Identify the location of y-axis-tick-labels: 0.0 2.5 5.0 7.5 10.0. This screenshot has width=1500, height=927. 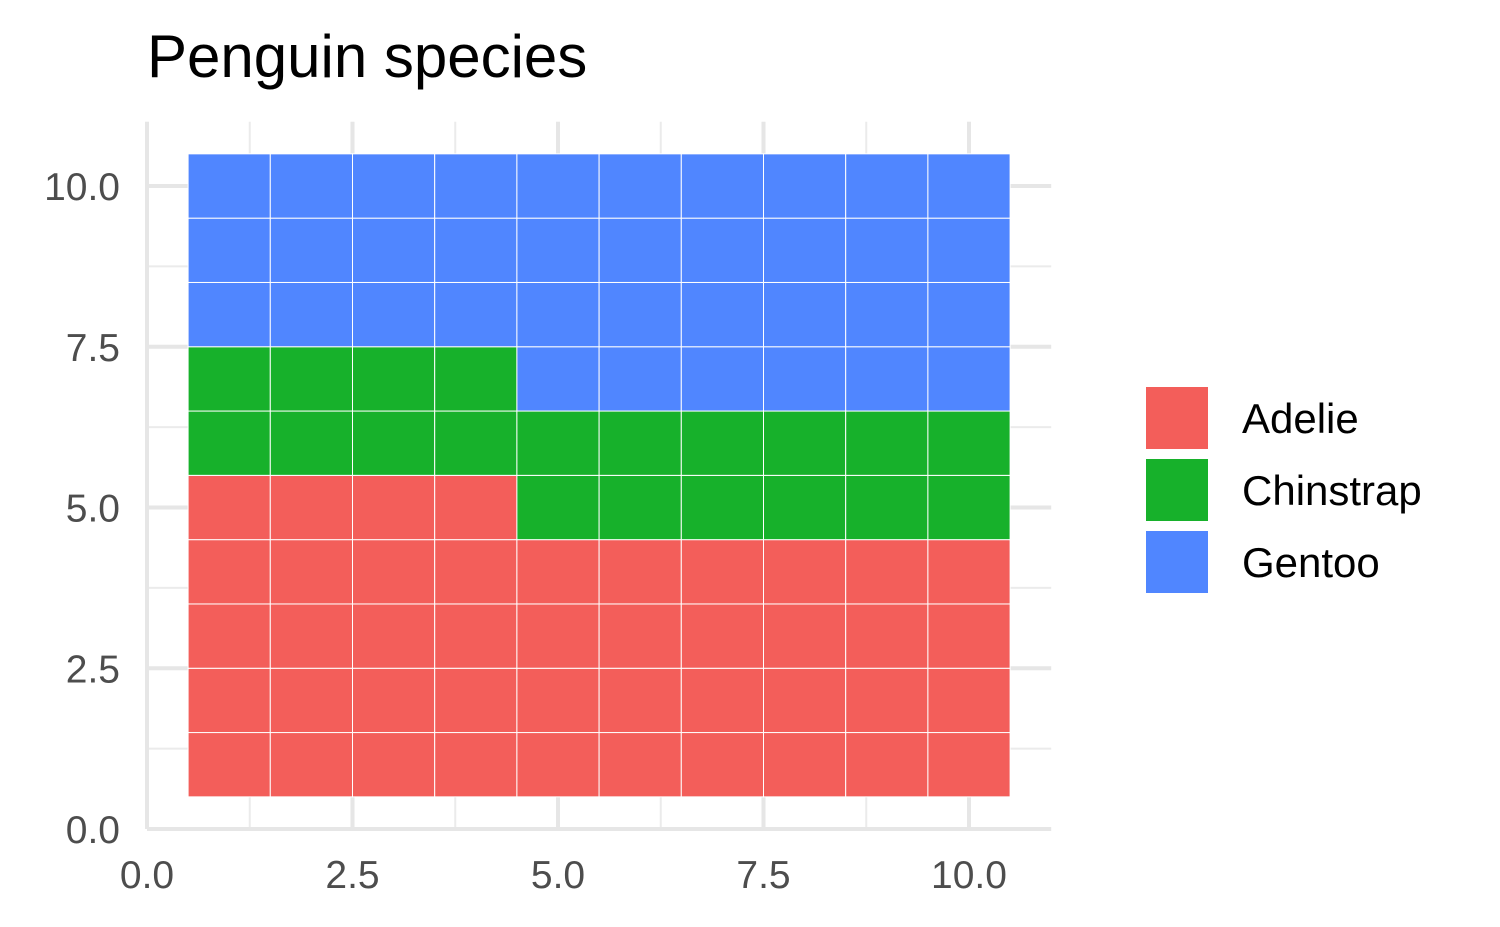
(82, 509).